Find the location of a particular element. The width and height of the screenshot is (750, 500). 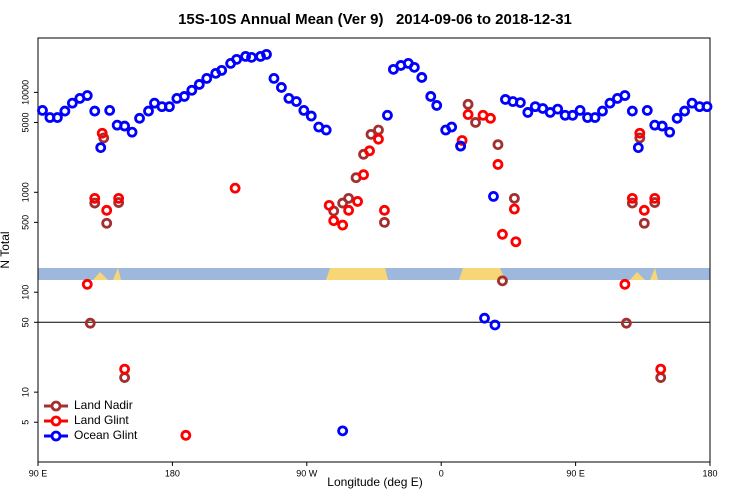

legend-label: Ocean Glint is located at coordinates (106, 435).